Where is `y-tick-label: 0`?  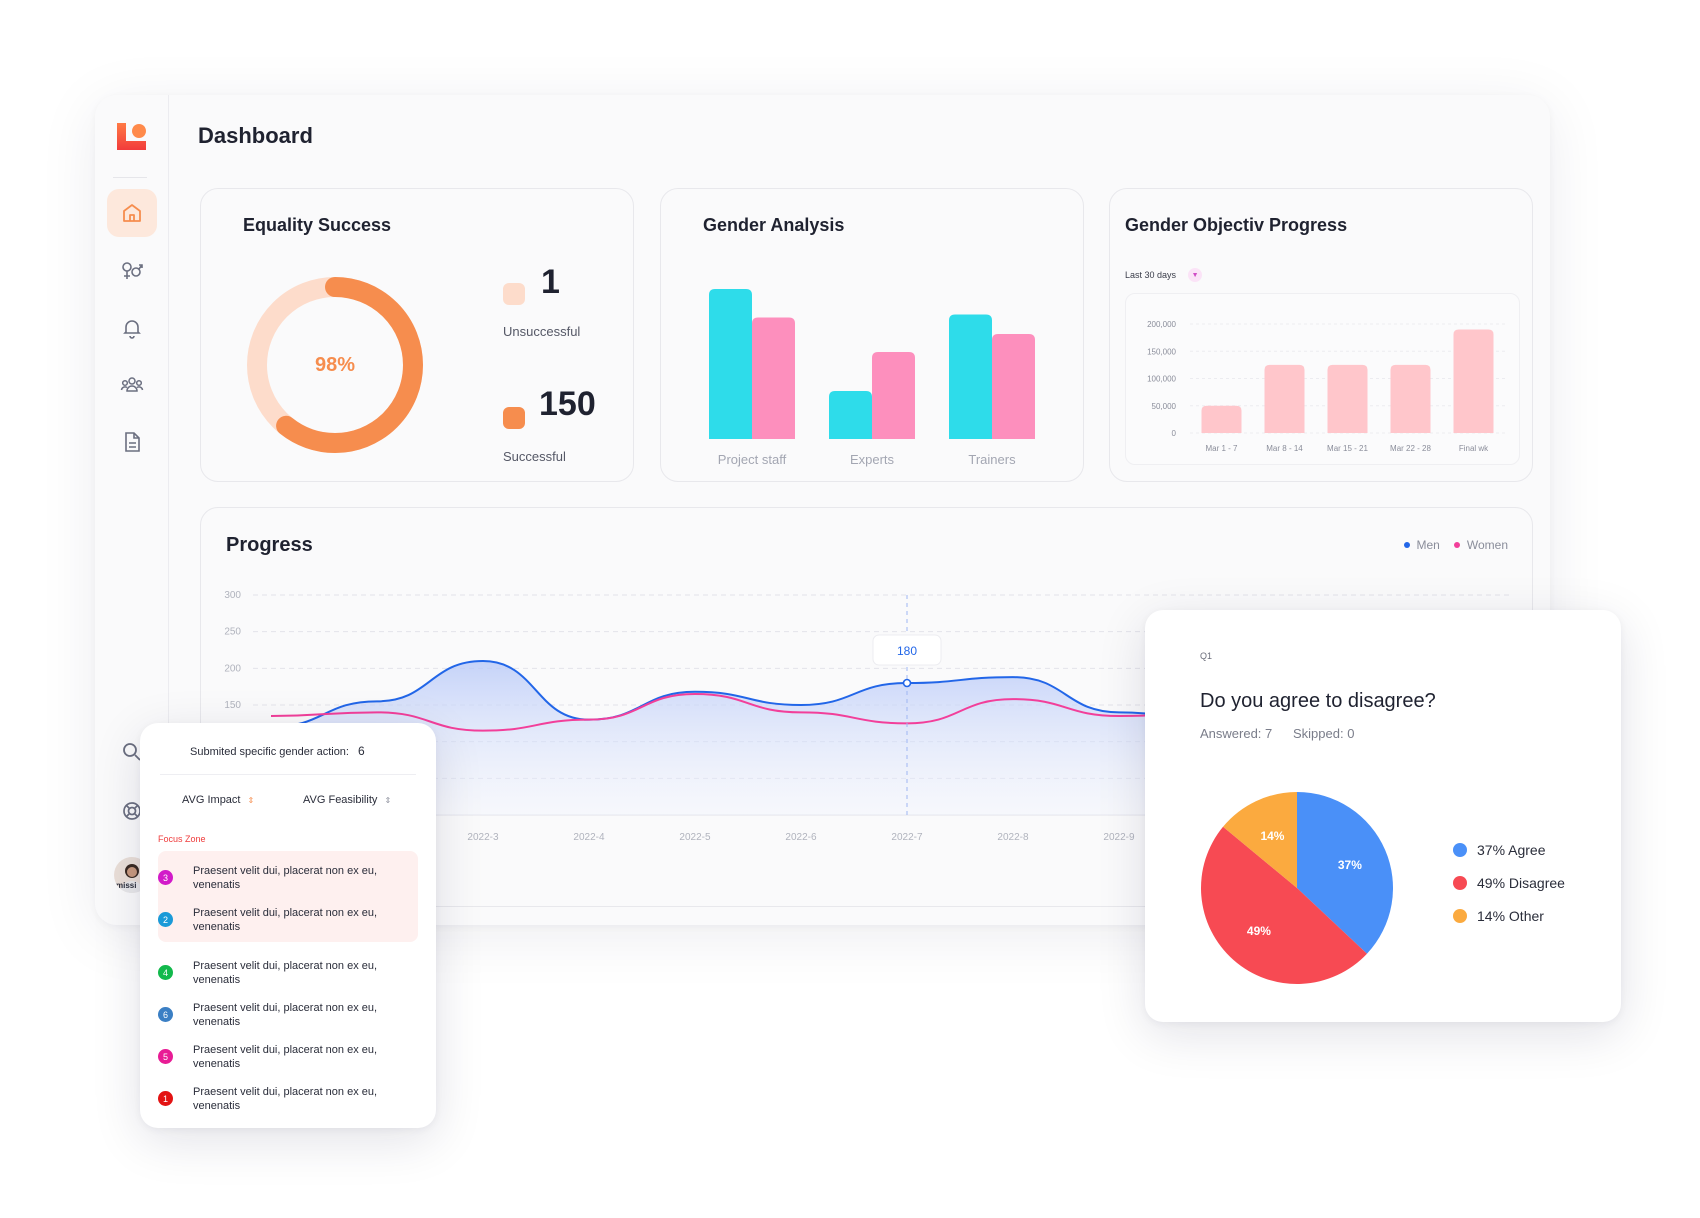 y-tick-label: 0 is located at coordinates (1174, 433).